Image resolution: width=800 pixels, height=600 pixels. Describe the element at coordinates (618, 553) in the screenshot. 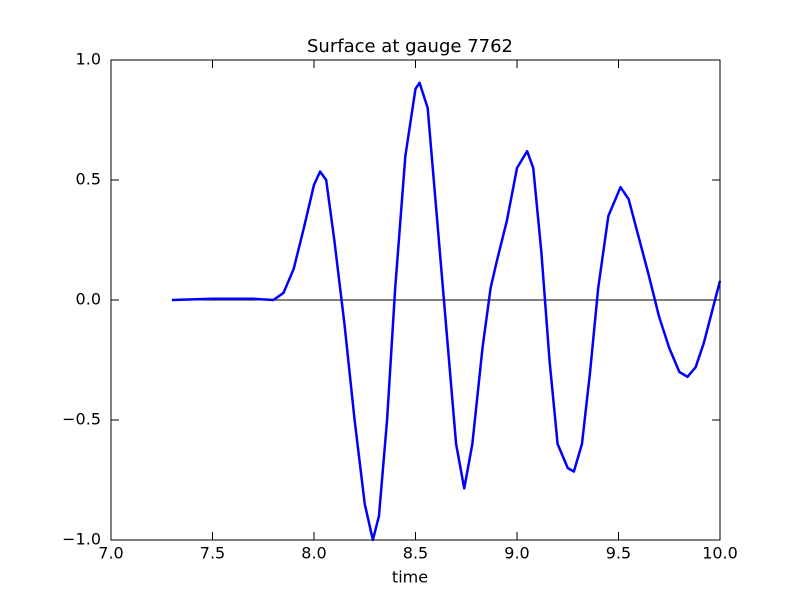

I see `x-tick-label: 9.5` at that location.